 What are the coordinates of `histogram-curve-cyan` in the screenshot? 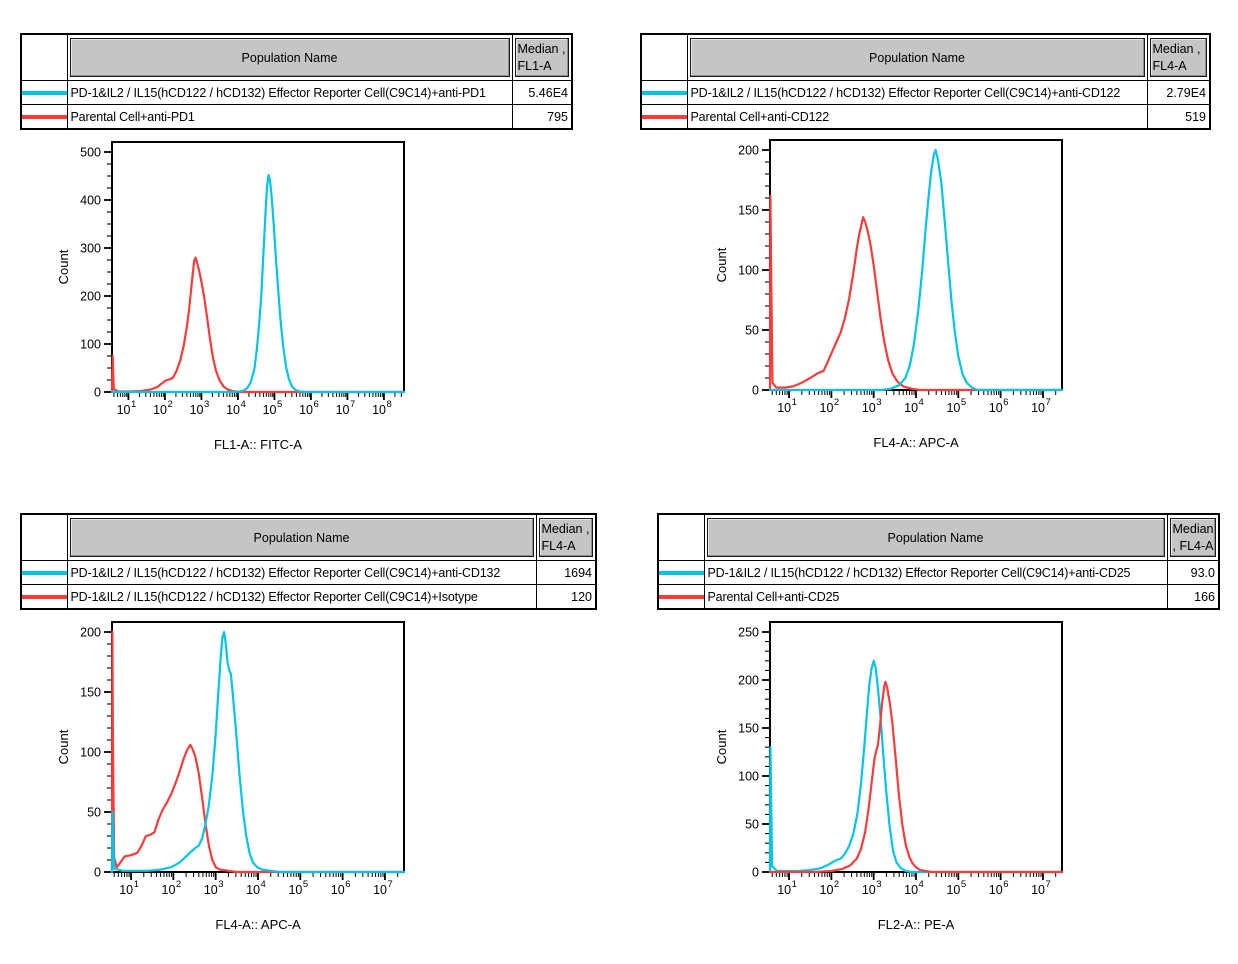 It's located at (258, 283).